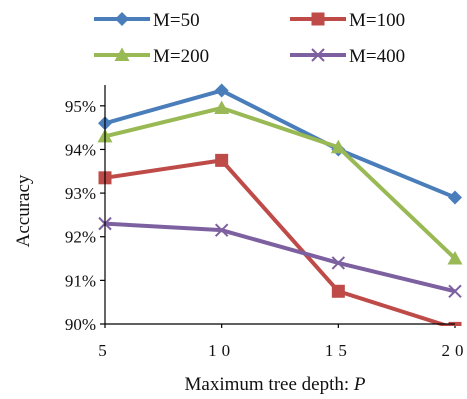  I want to click on legend-label-m400: M=400, so click(377, 56).